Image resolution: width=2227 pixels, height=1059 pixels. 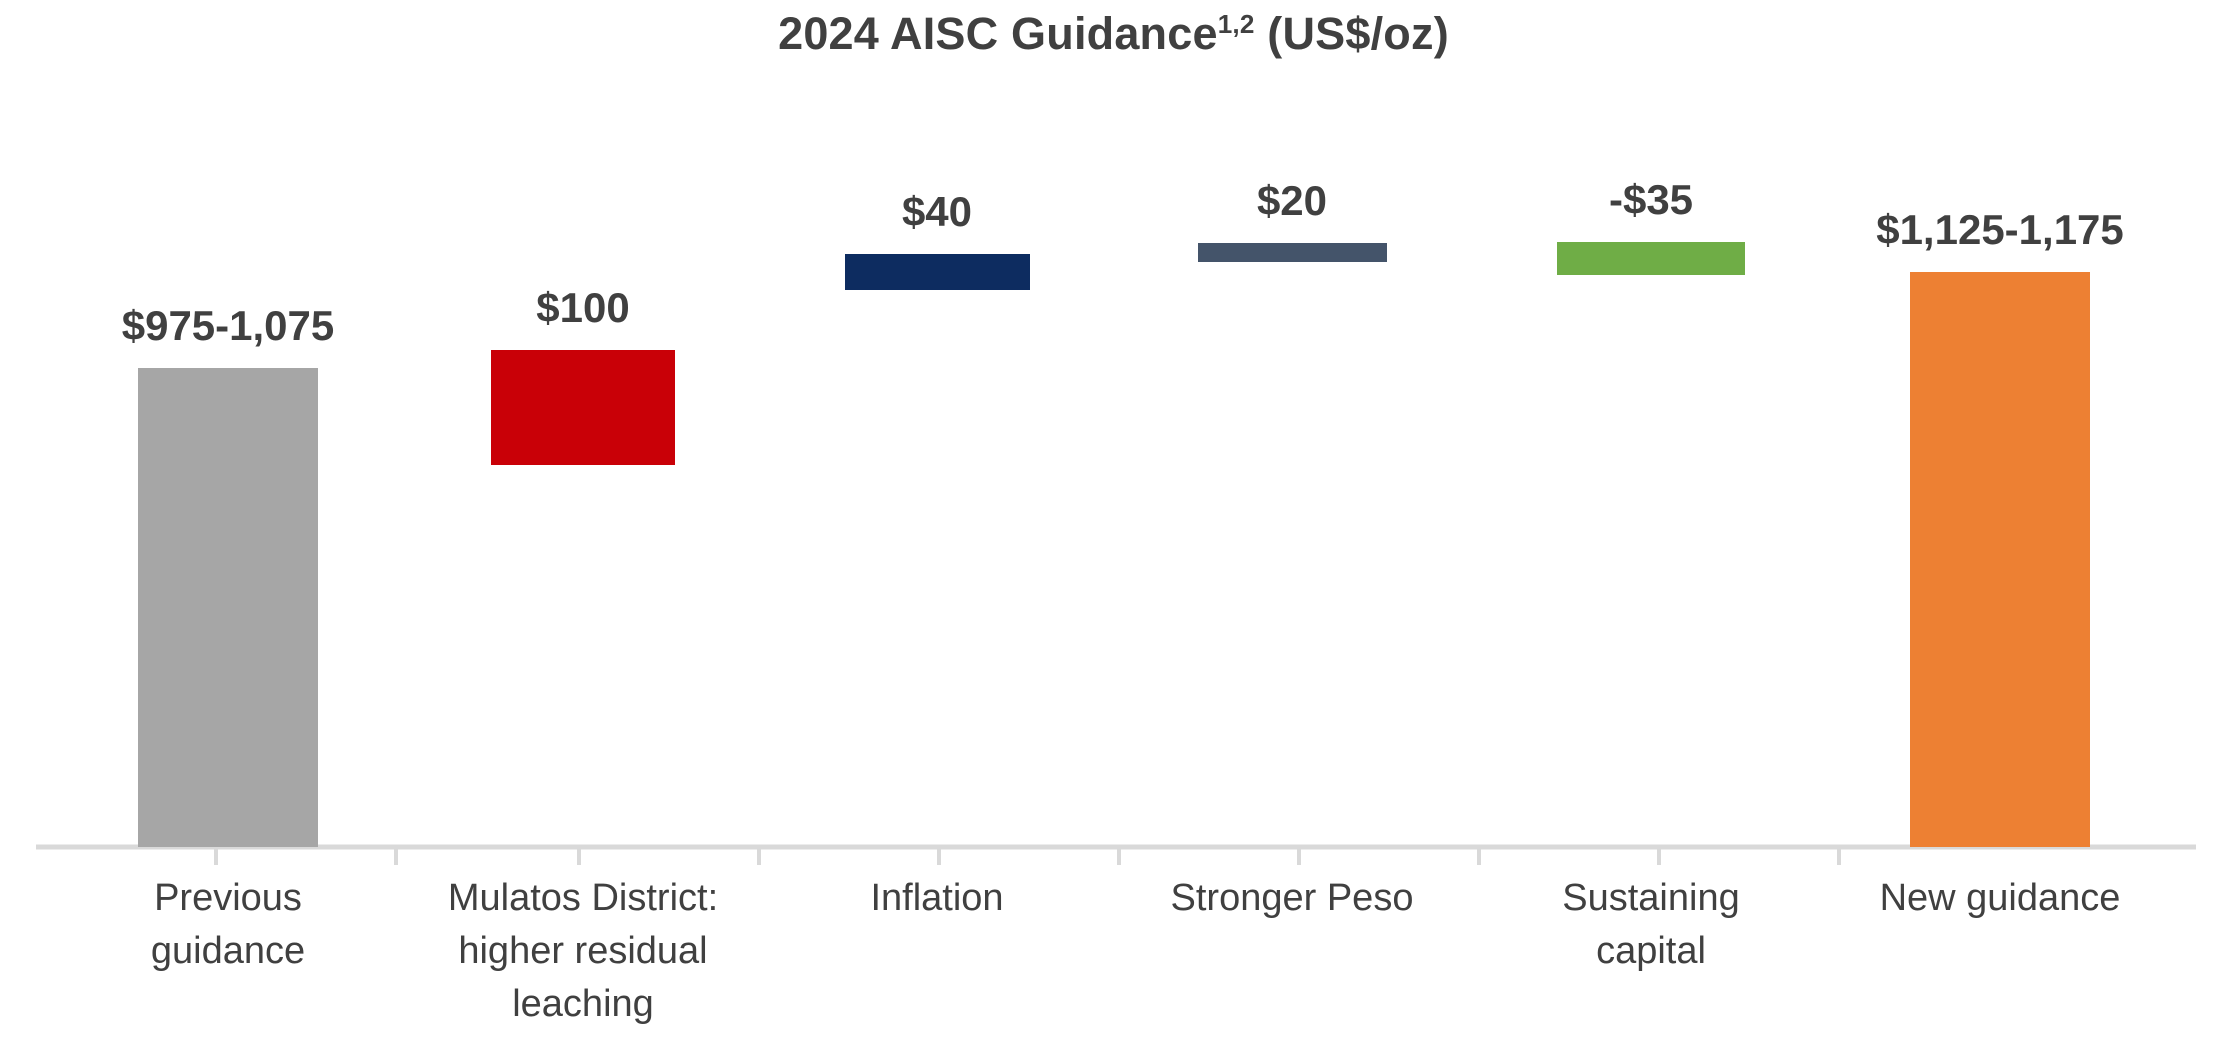 What do you see at coordinates (1650, 898) in the screenshot?
I see `category-label-line: Sustaining` at bounding box center [1650, 898].